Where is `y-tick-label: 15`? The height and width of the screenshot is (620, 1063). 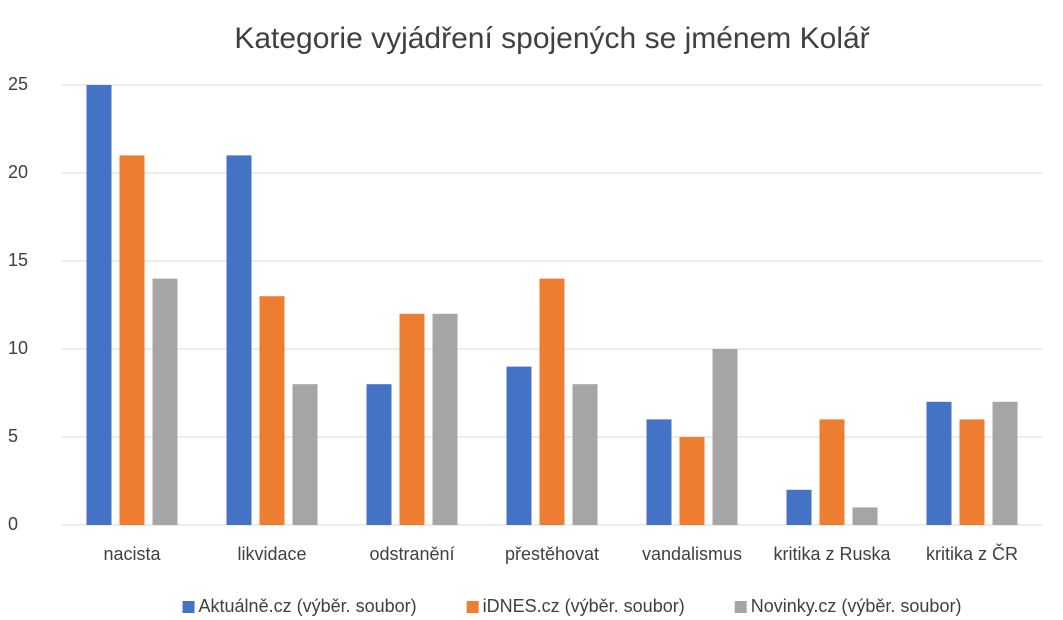 y-tick-label: 15 is located at coordinates (18, 260).